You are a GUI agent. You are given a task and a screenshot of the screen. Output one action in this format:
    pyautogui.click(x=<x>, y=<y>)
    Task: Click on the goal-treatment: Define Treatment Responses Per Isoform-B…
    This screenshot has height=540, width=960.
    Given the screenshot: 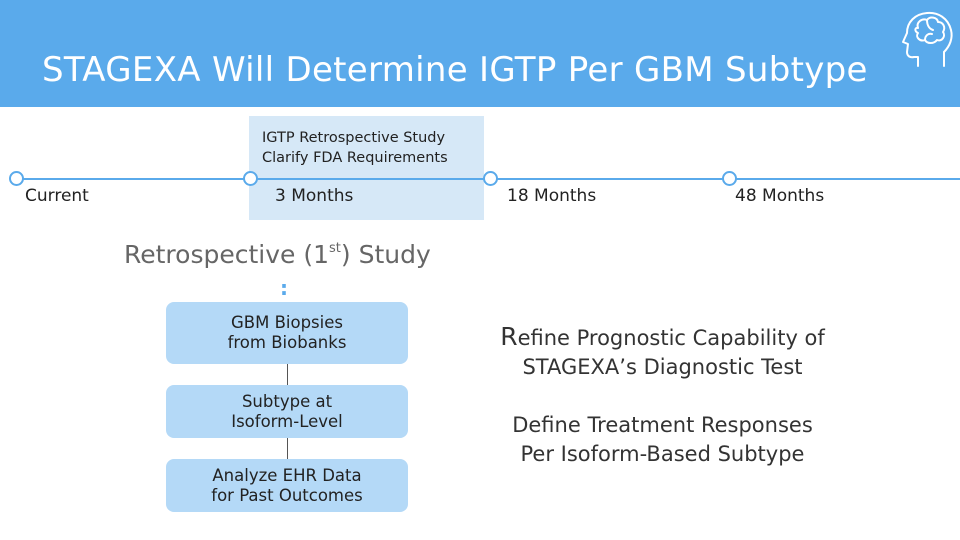 What is the action you would take?
    pyautogui.click(x=662, y=440)
    